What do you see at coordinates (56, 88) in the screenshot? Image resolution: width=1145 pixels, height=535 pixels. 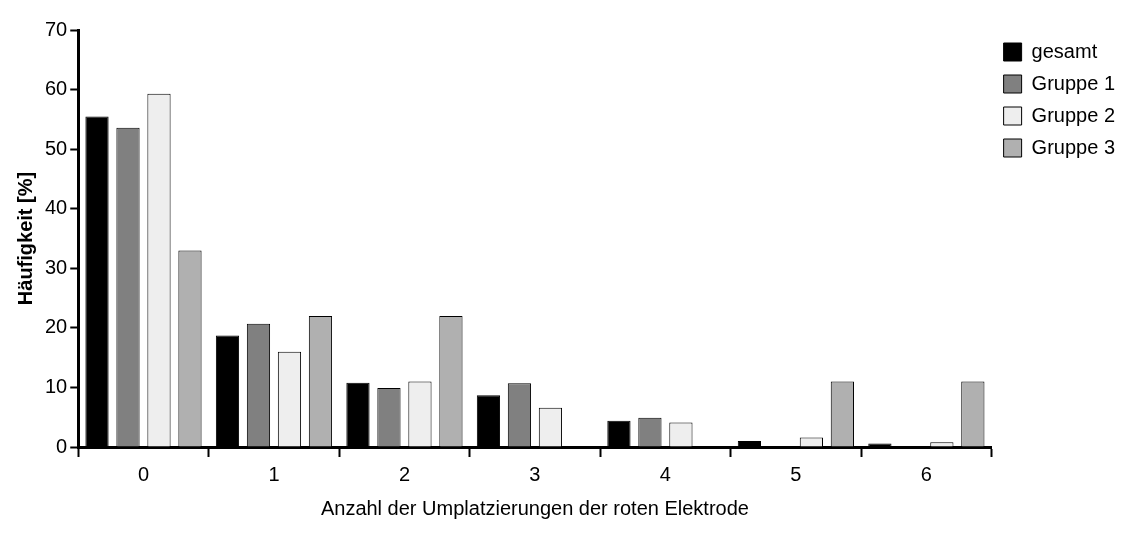 I see `y-tick-label: 60` at bounding box center [56, 88].